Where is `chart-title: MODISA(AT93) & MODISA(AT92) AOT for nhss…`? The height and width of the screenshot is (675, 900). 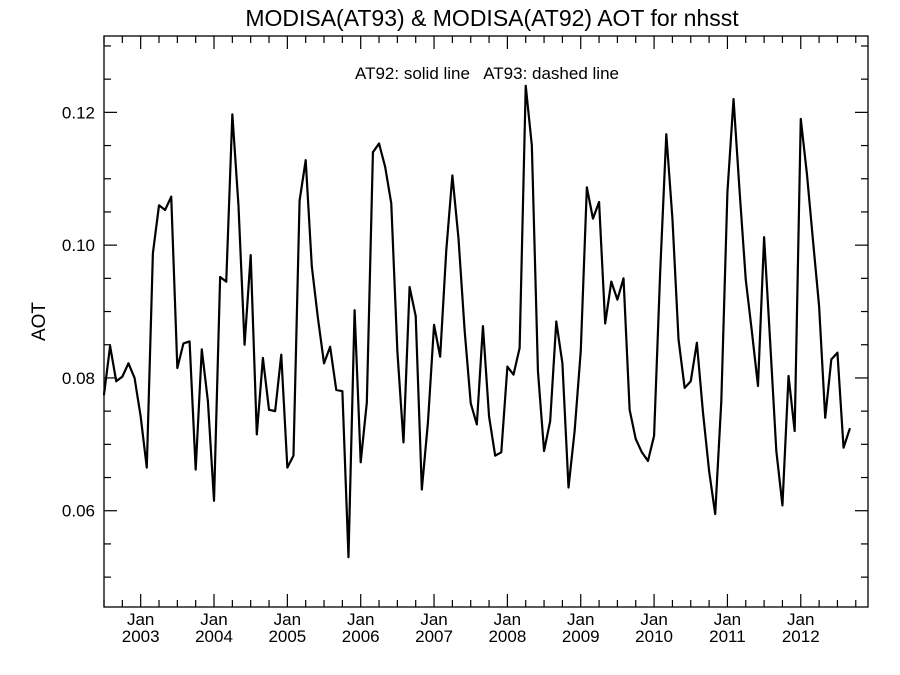
chart-title: MODISA(AT93) & MODISA(AT92) AOT for nhss… is located at coordinates (492, 18).